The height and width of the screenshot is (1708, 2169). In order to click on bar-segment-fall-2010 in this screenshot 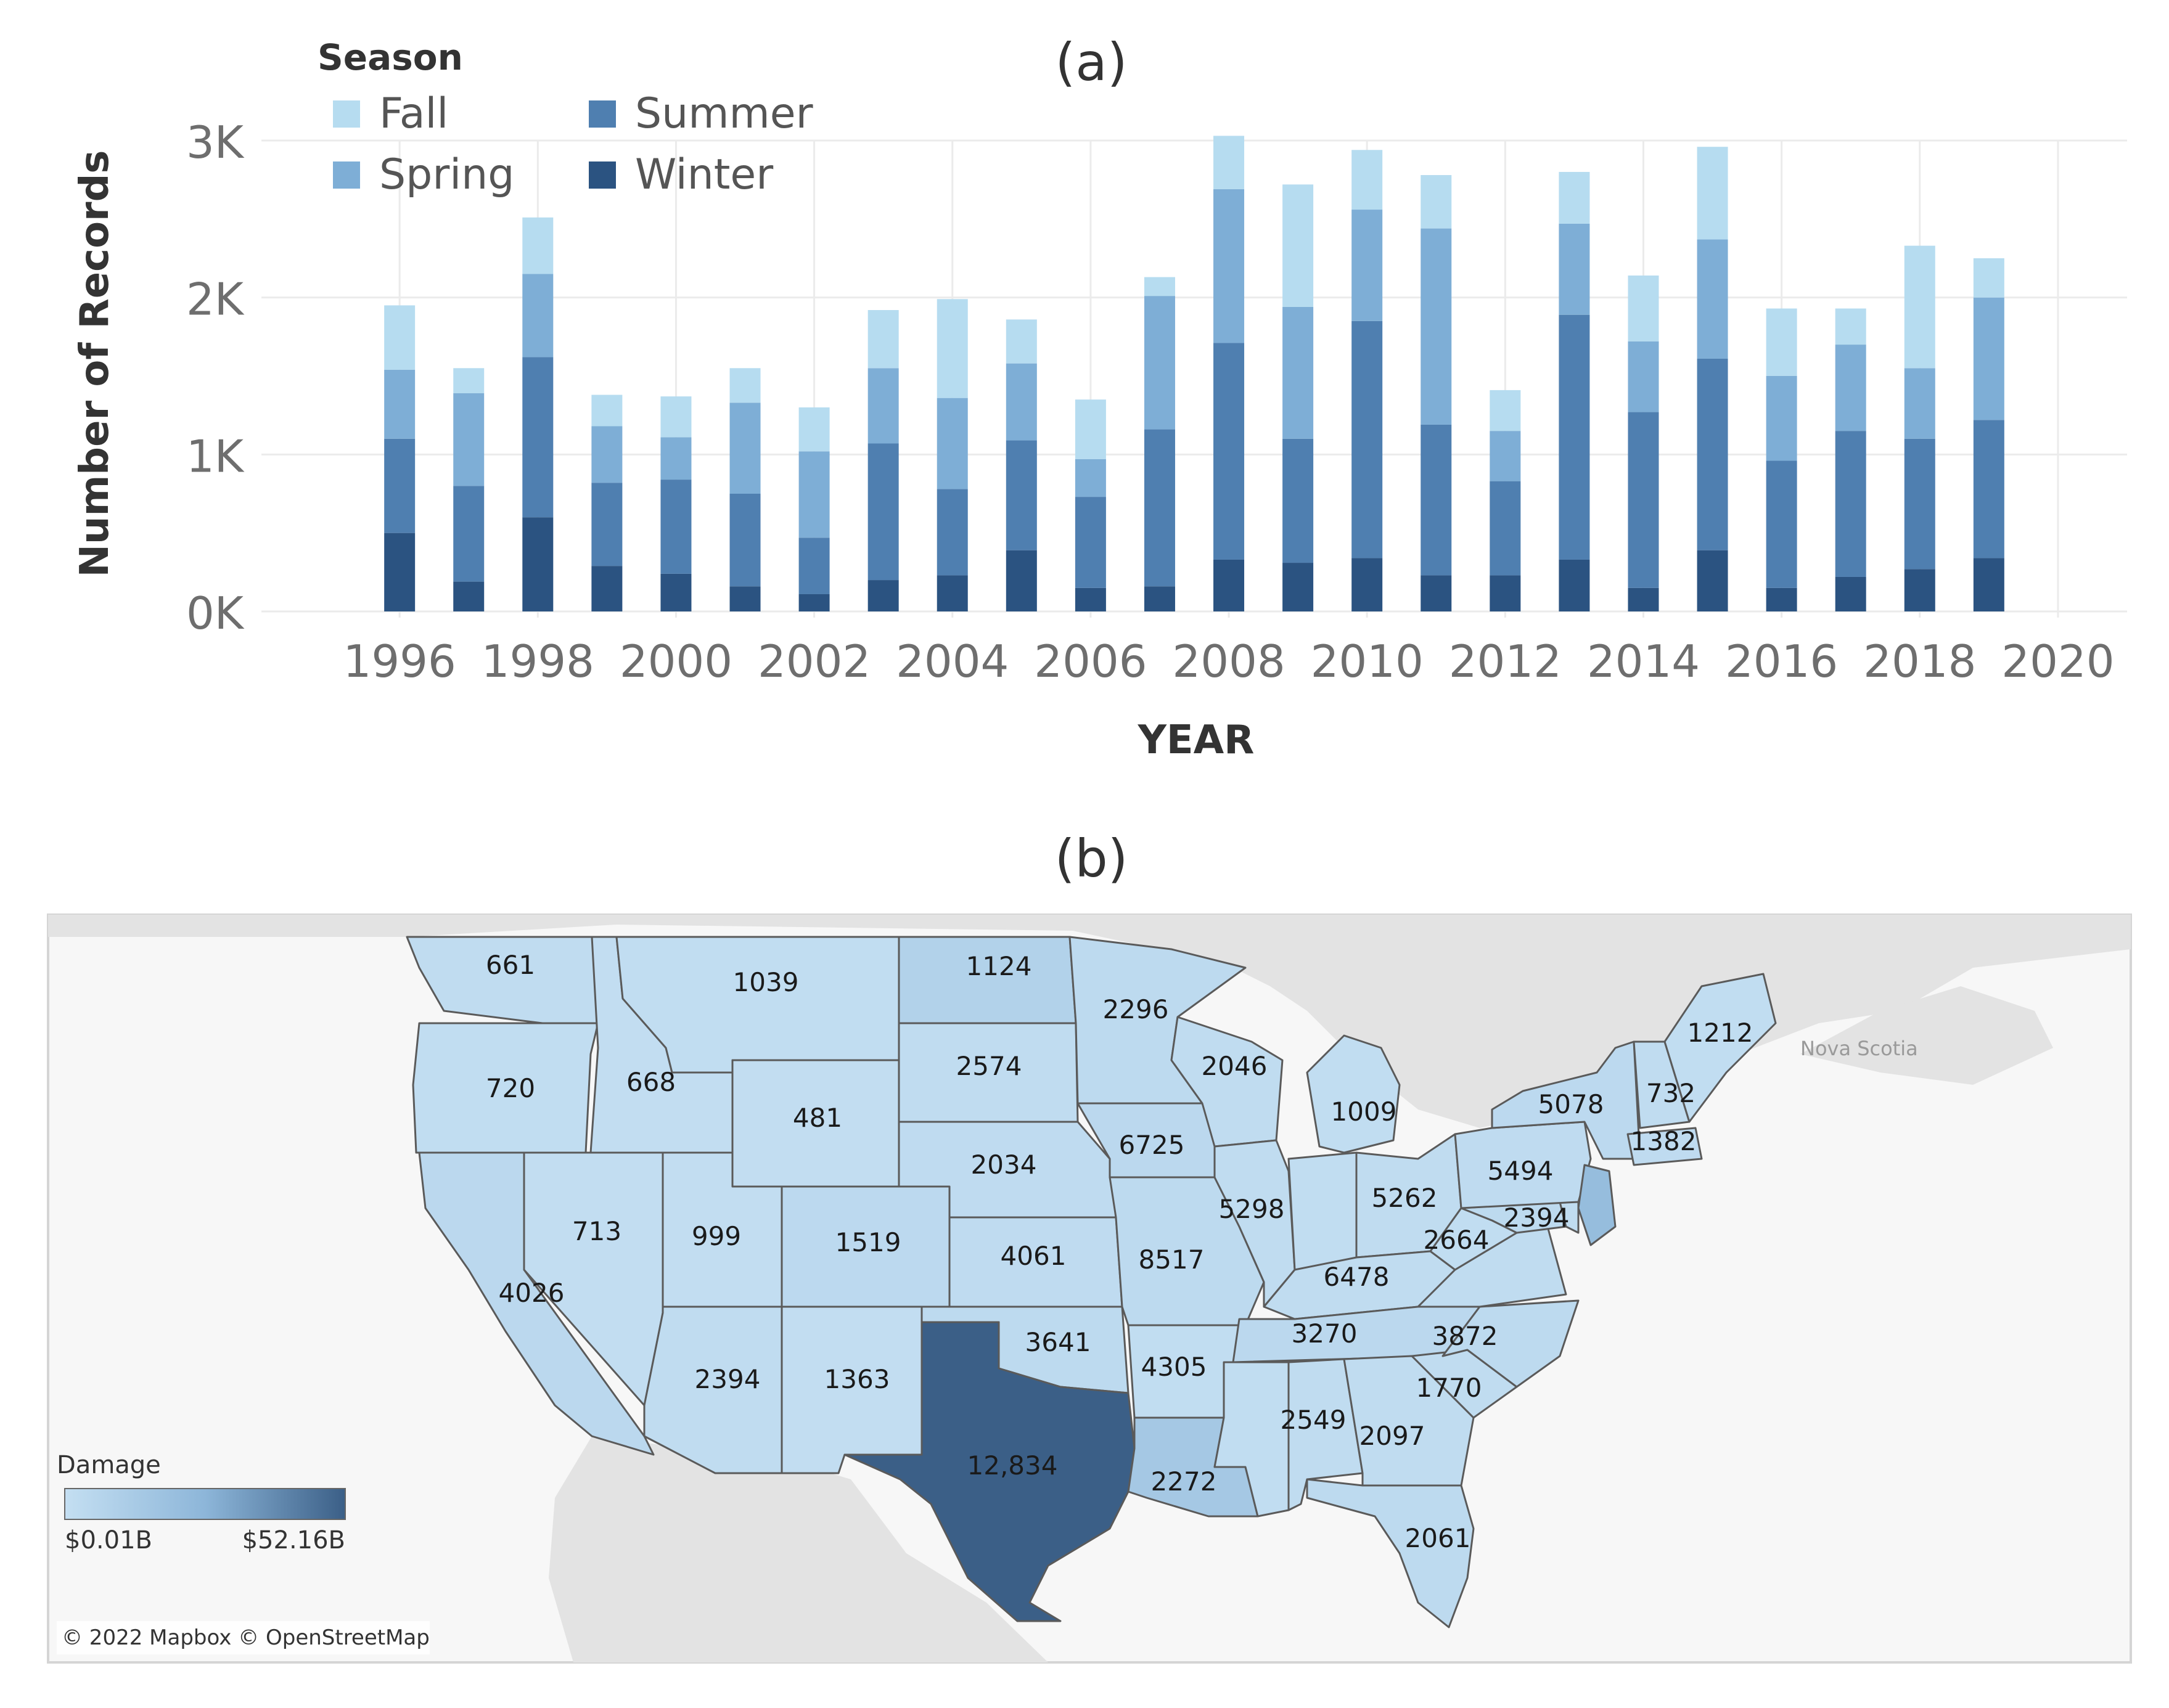, I will do `click(1367, 180)`.